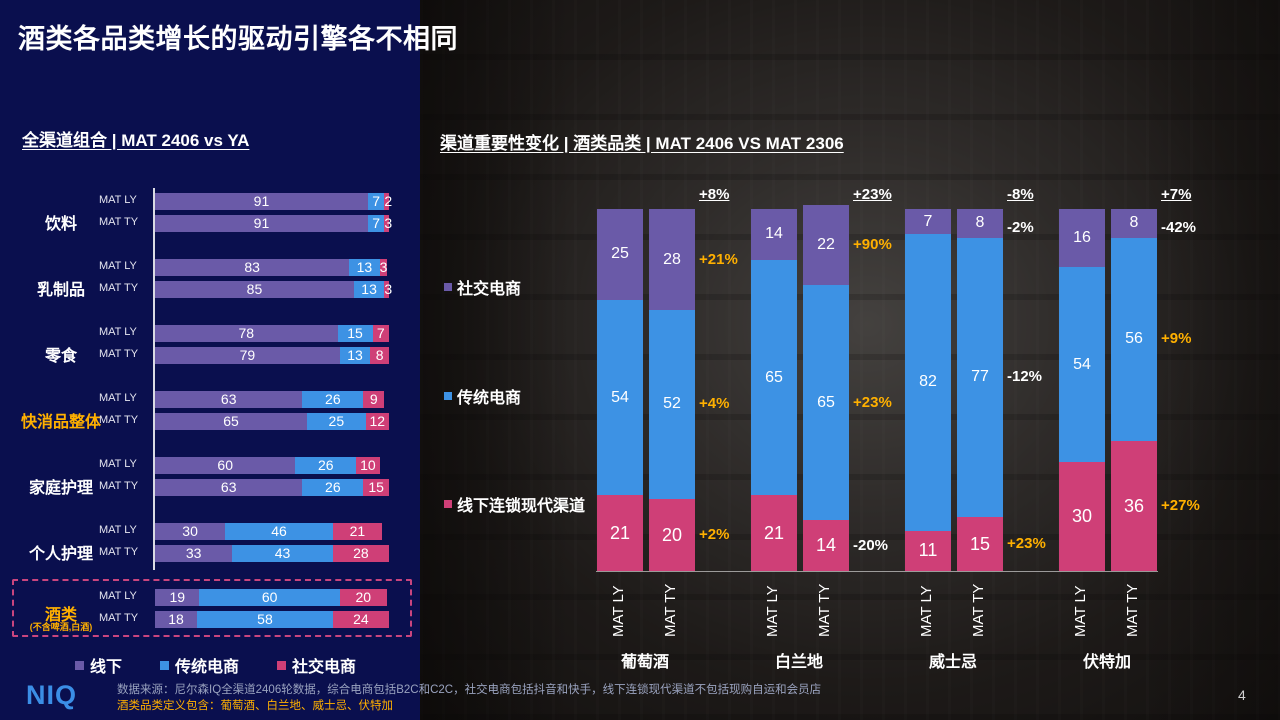  What do you see at coordinates (60, 422) in the screenshot?
I see `category-label: 快消品整体` at bounding box center [60, 422].